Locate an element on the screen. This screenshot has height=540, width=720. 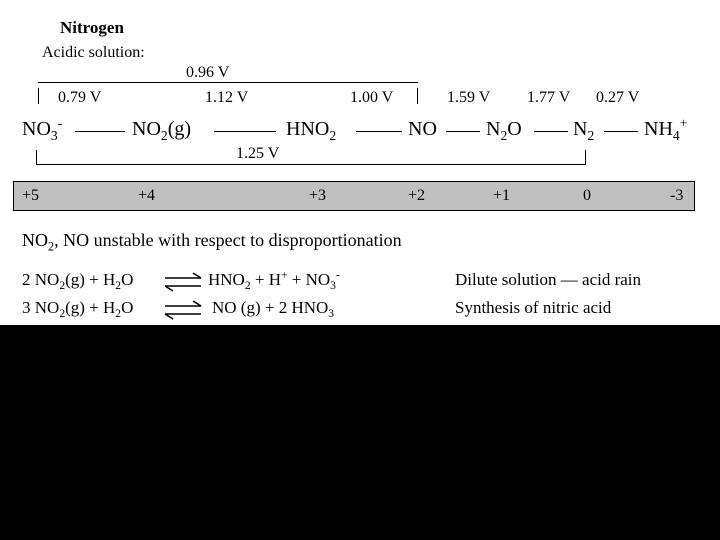
reaction-1-reactants: 2 NO2(g) + H2O is located at coordinates (78, 281).